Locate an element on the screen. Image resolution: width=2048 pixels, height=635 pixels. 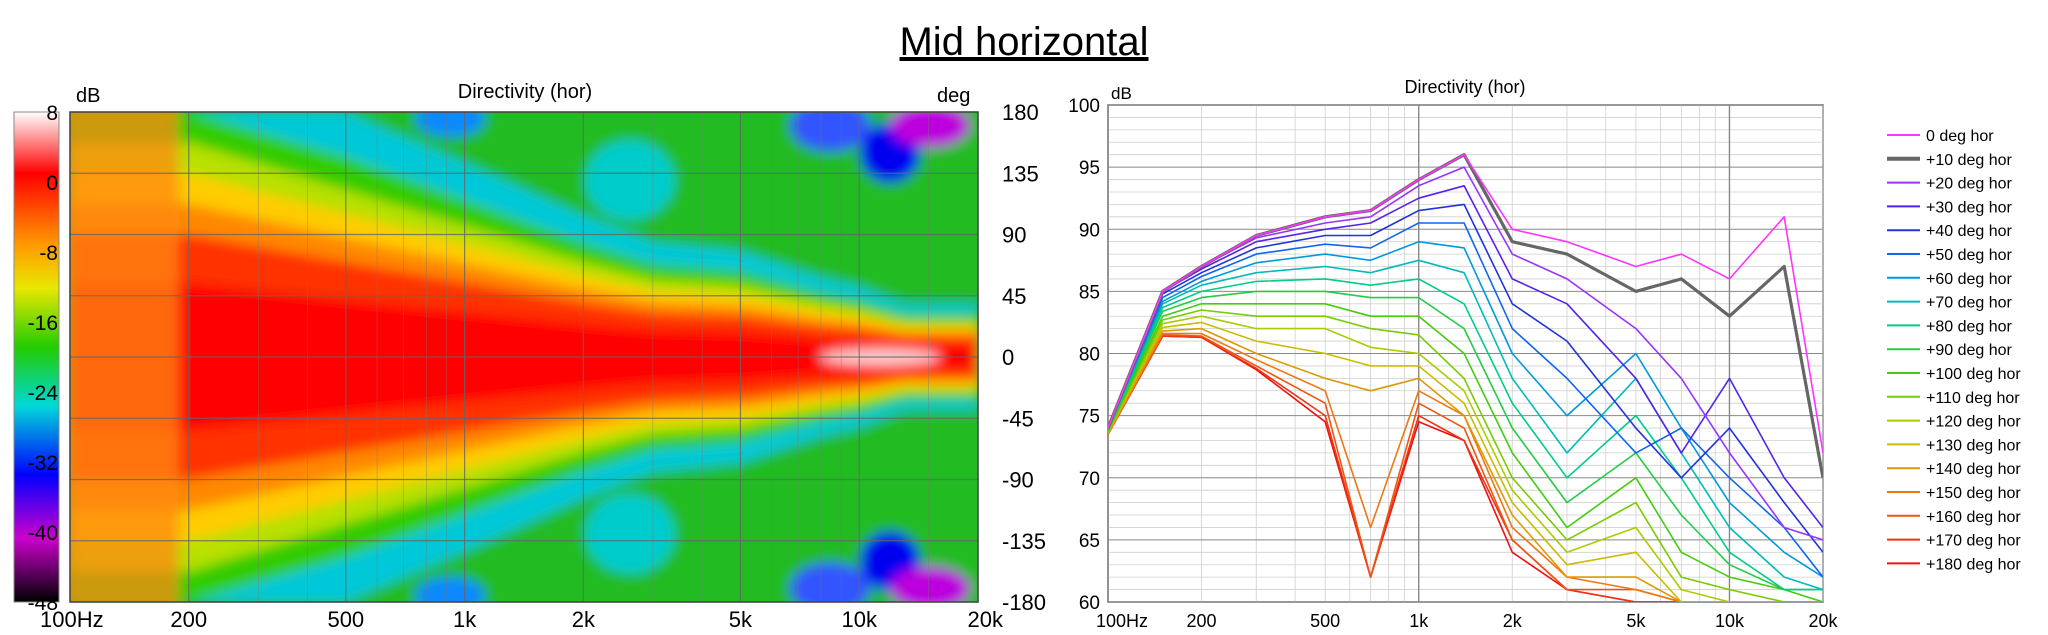
heatmap-y-tick-label: 45 is located at coordinates (1014, 296).